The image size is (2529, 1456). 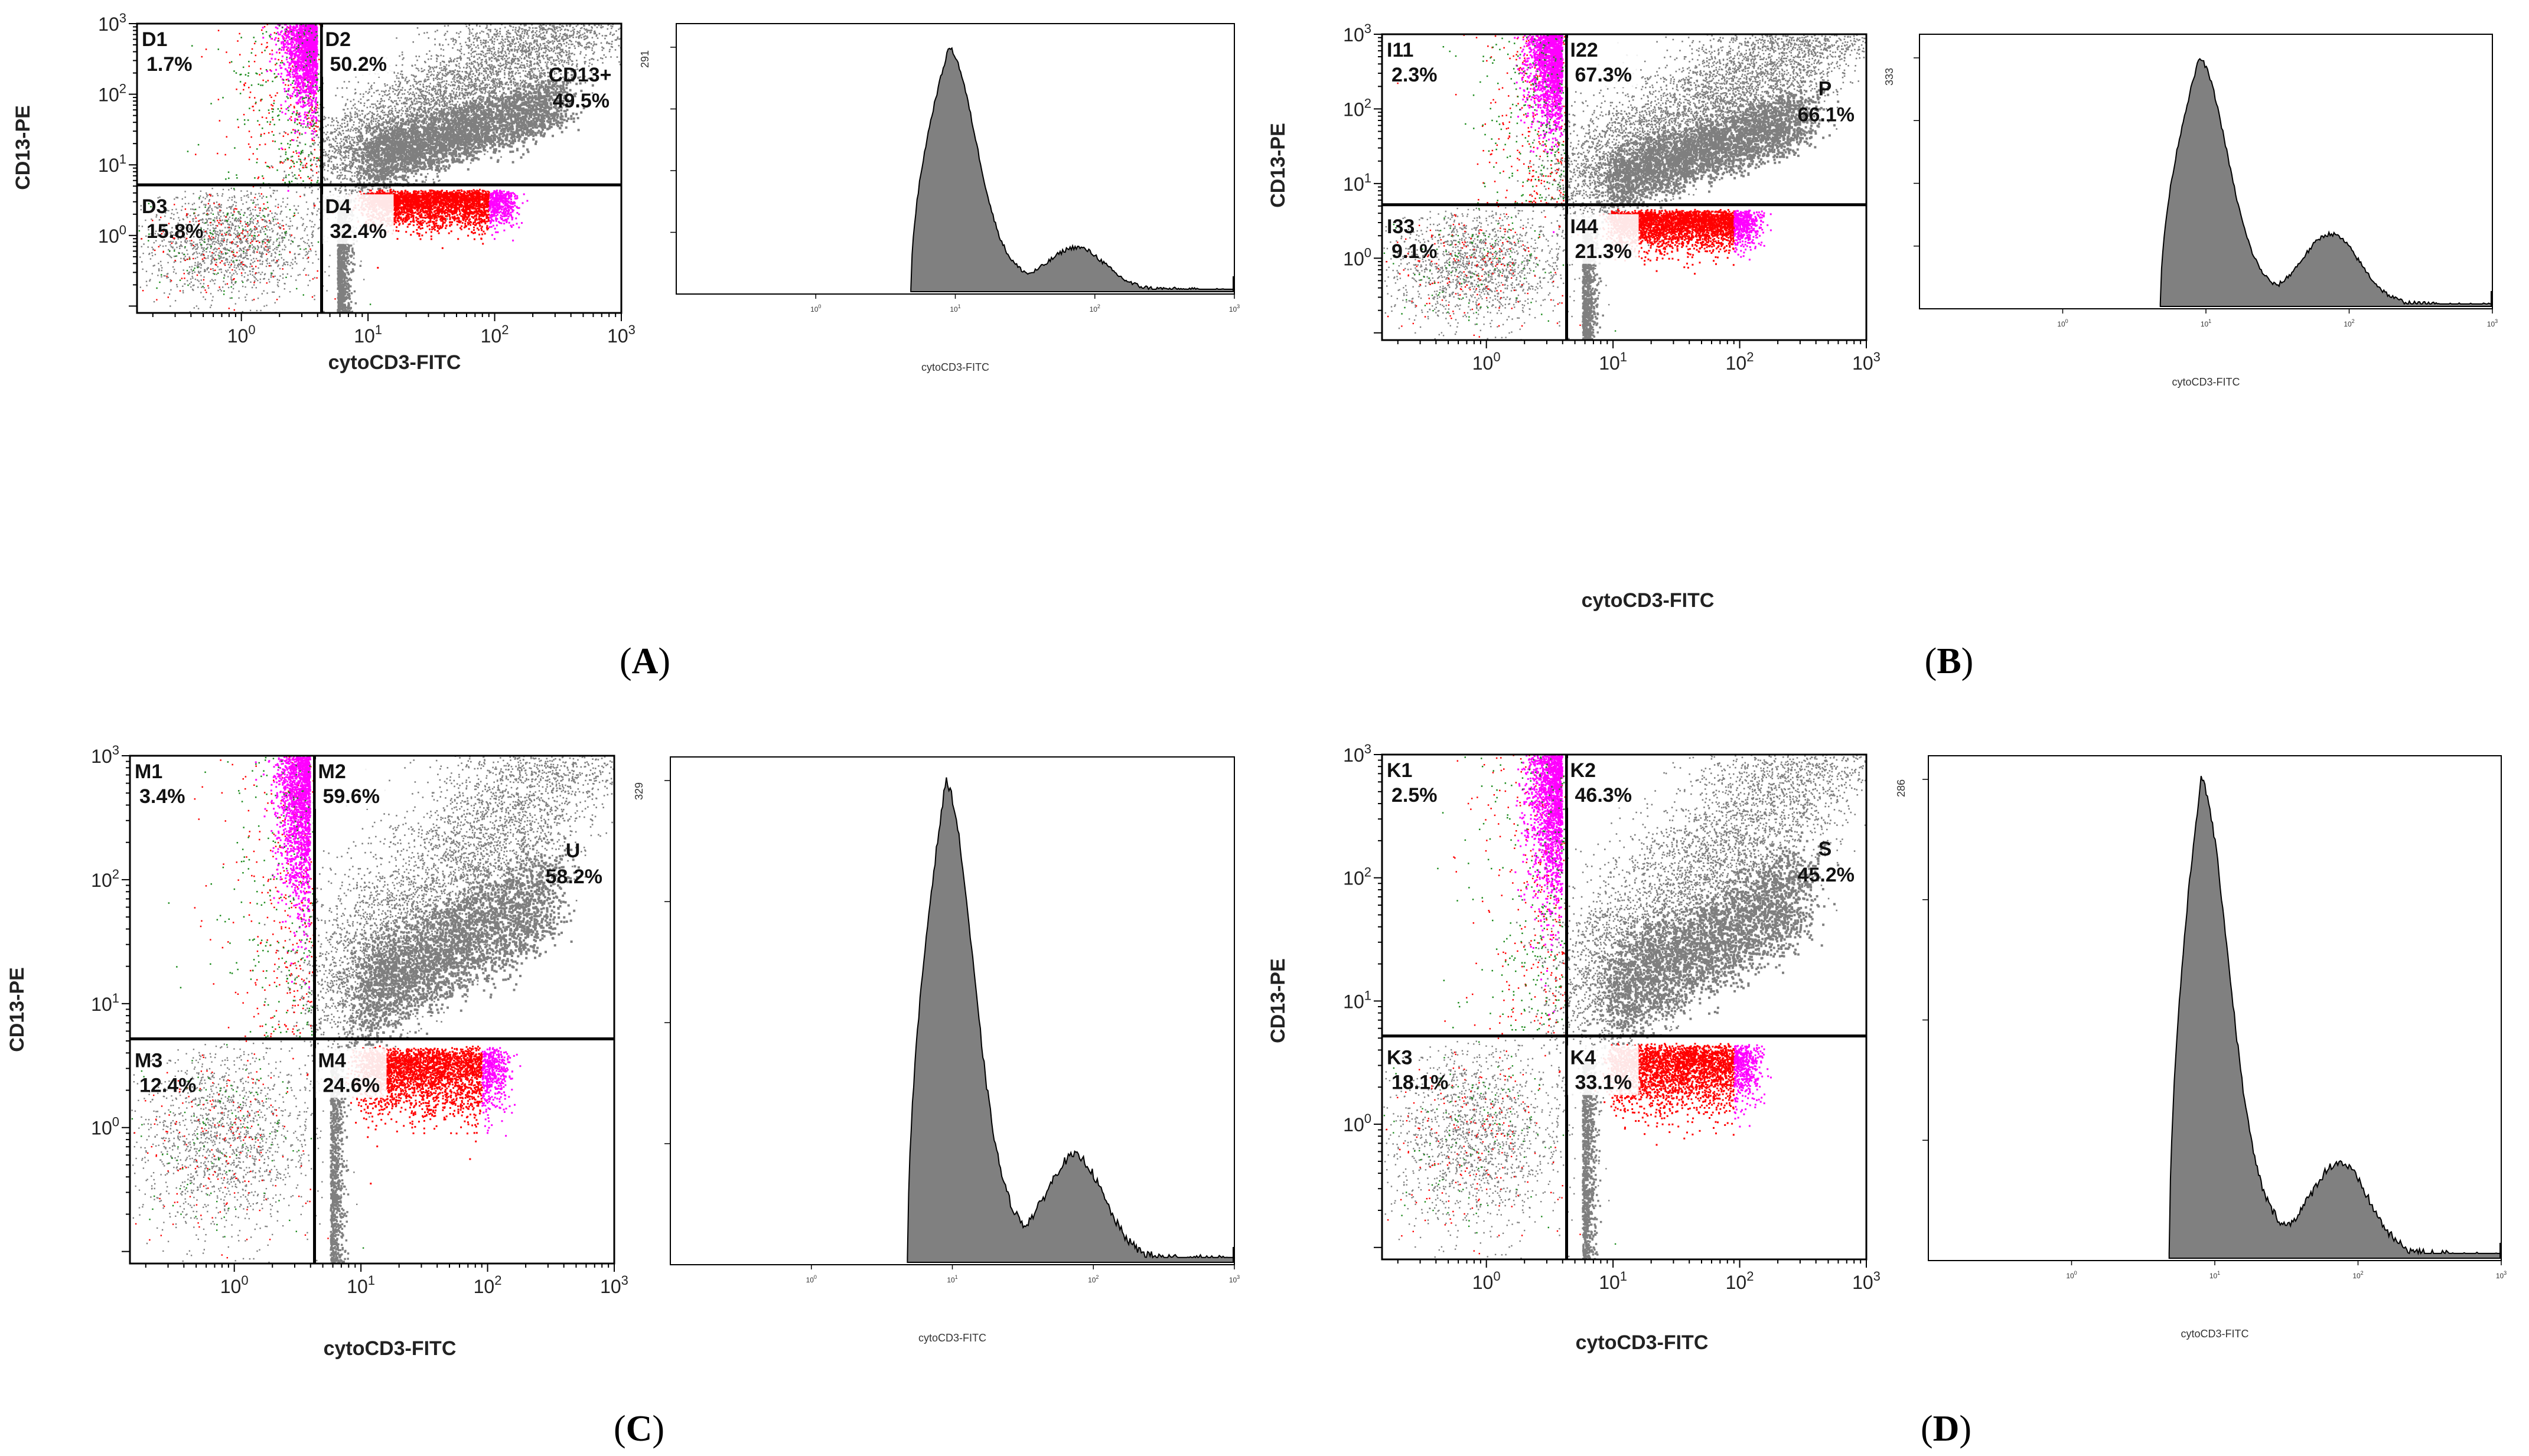 I want to click on histogram-ymax-label: 286, so click(x=1901, y=788).